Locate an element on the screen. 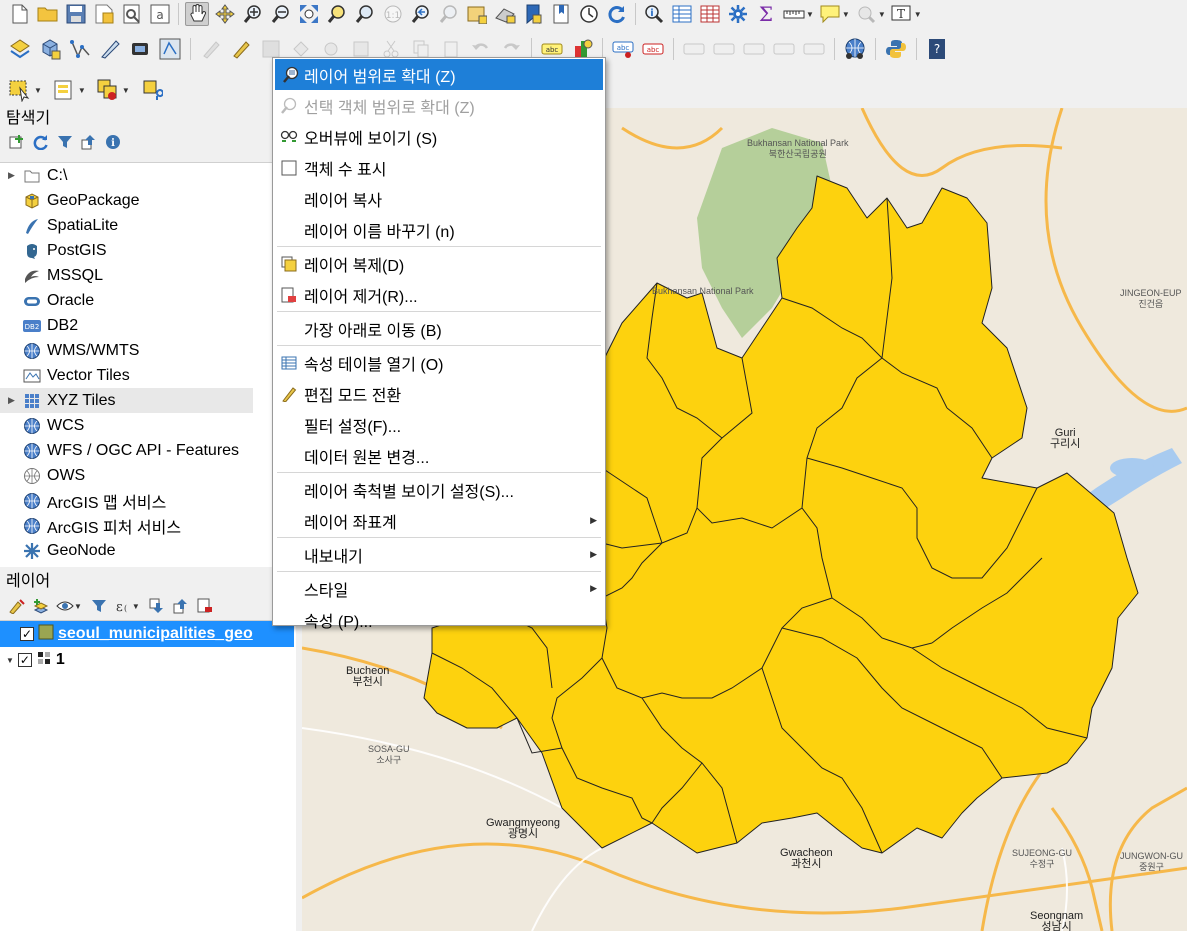 The image size is (1187, 931). collapse-arrow-icon: ▼ is located at coordinates (10, 660).